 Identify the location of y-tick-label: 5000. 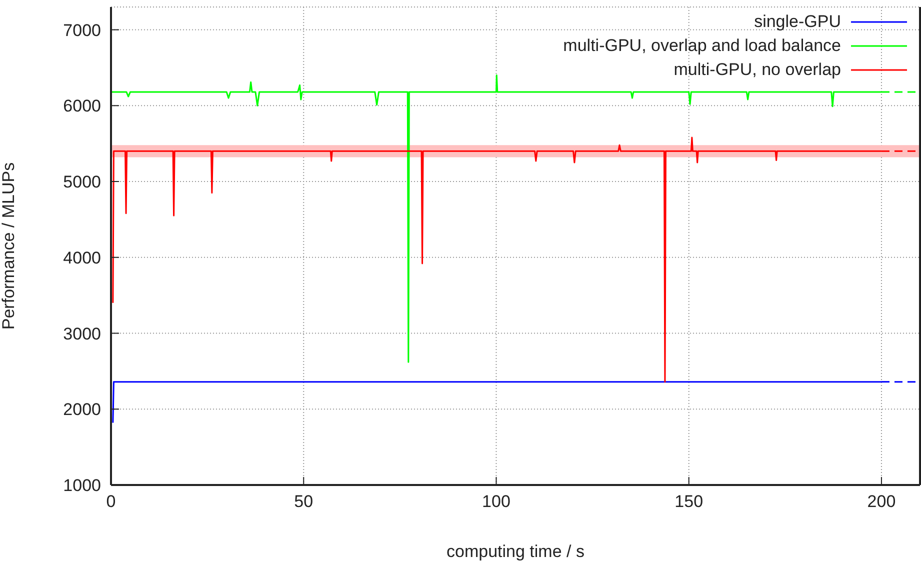
(82, 182).